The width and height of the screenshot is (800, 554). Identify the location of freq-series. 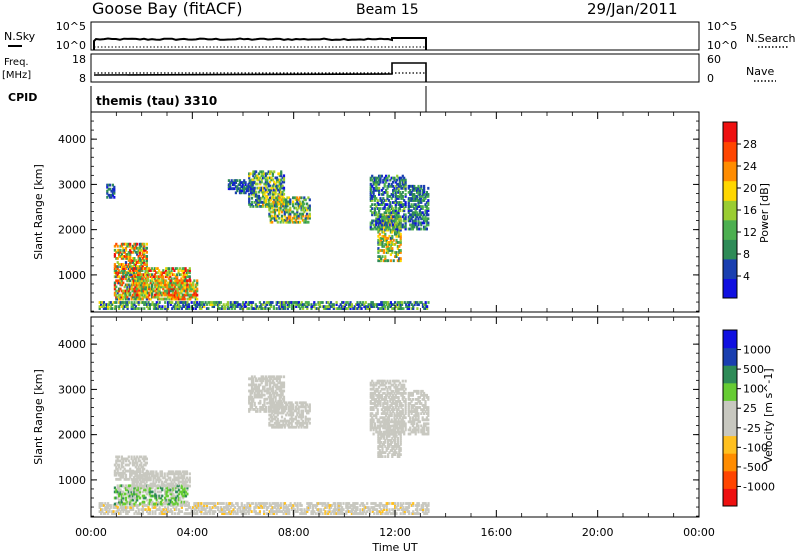
(260, 72).